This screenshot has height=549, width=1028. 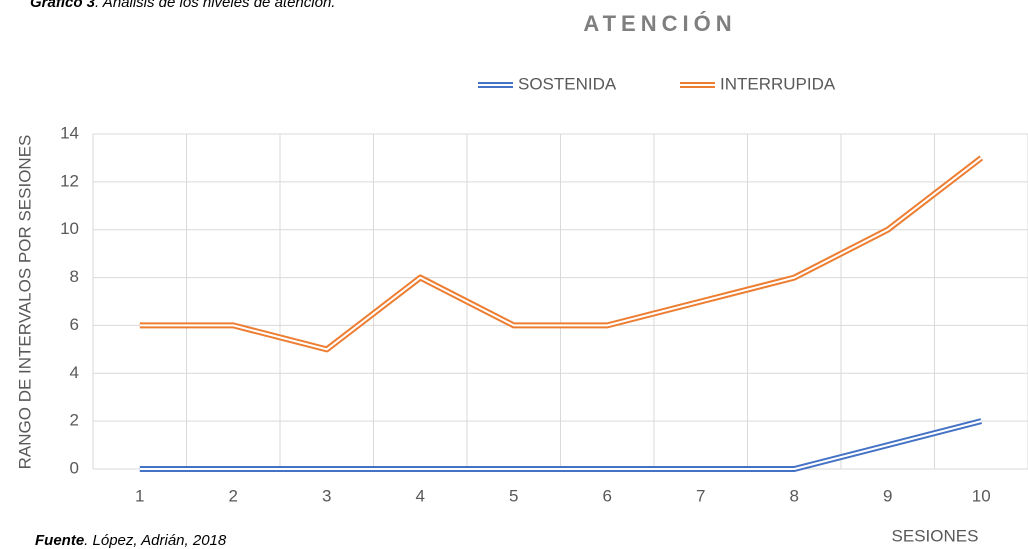 What do you see at coordinates (420, 495) in the screenshot?
I see `x-tick-label: 4` at bounding box center [420, 495].